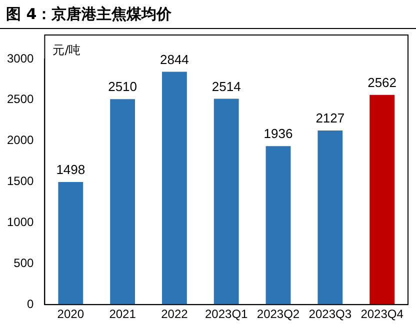 The width and height of the screenshot is (416, 333). I want to click on data-label: 1936, so click(278, 134).